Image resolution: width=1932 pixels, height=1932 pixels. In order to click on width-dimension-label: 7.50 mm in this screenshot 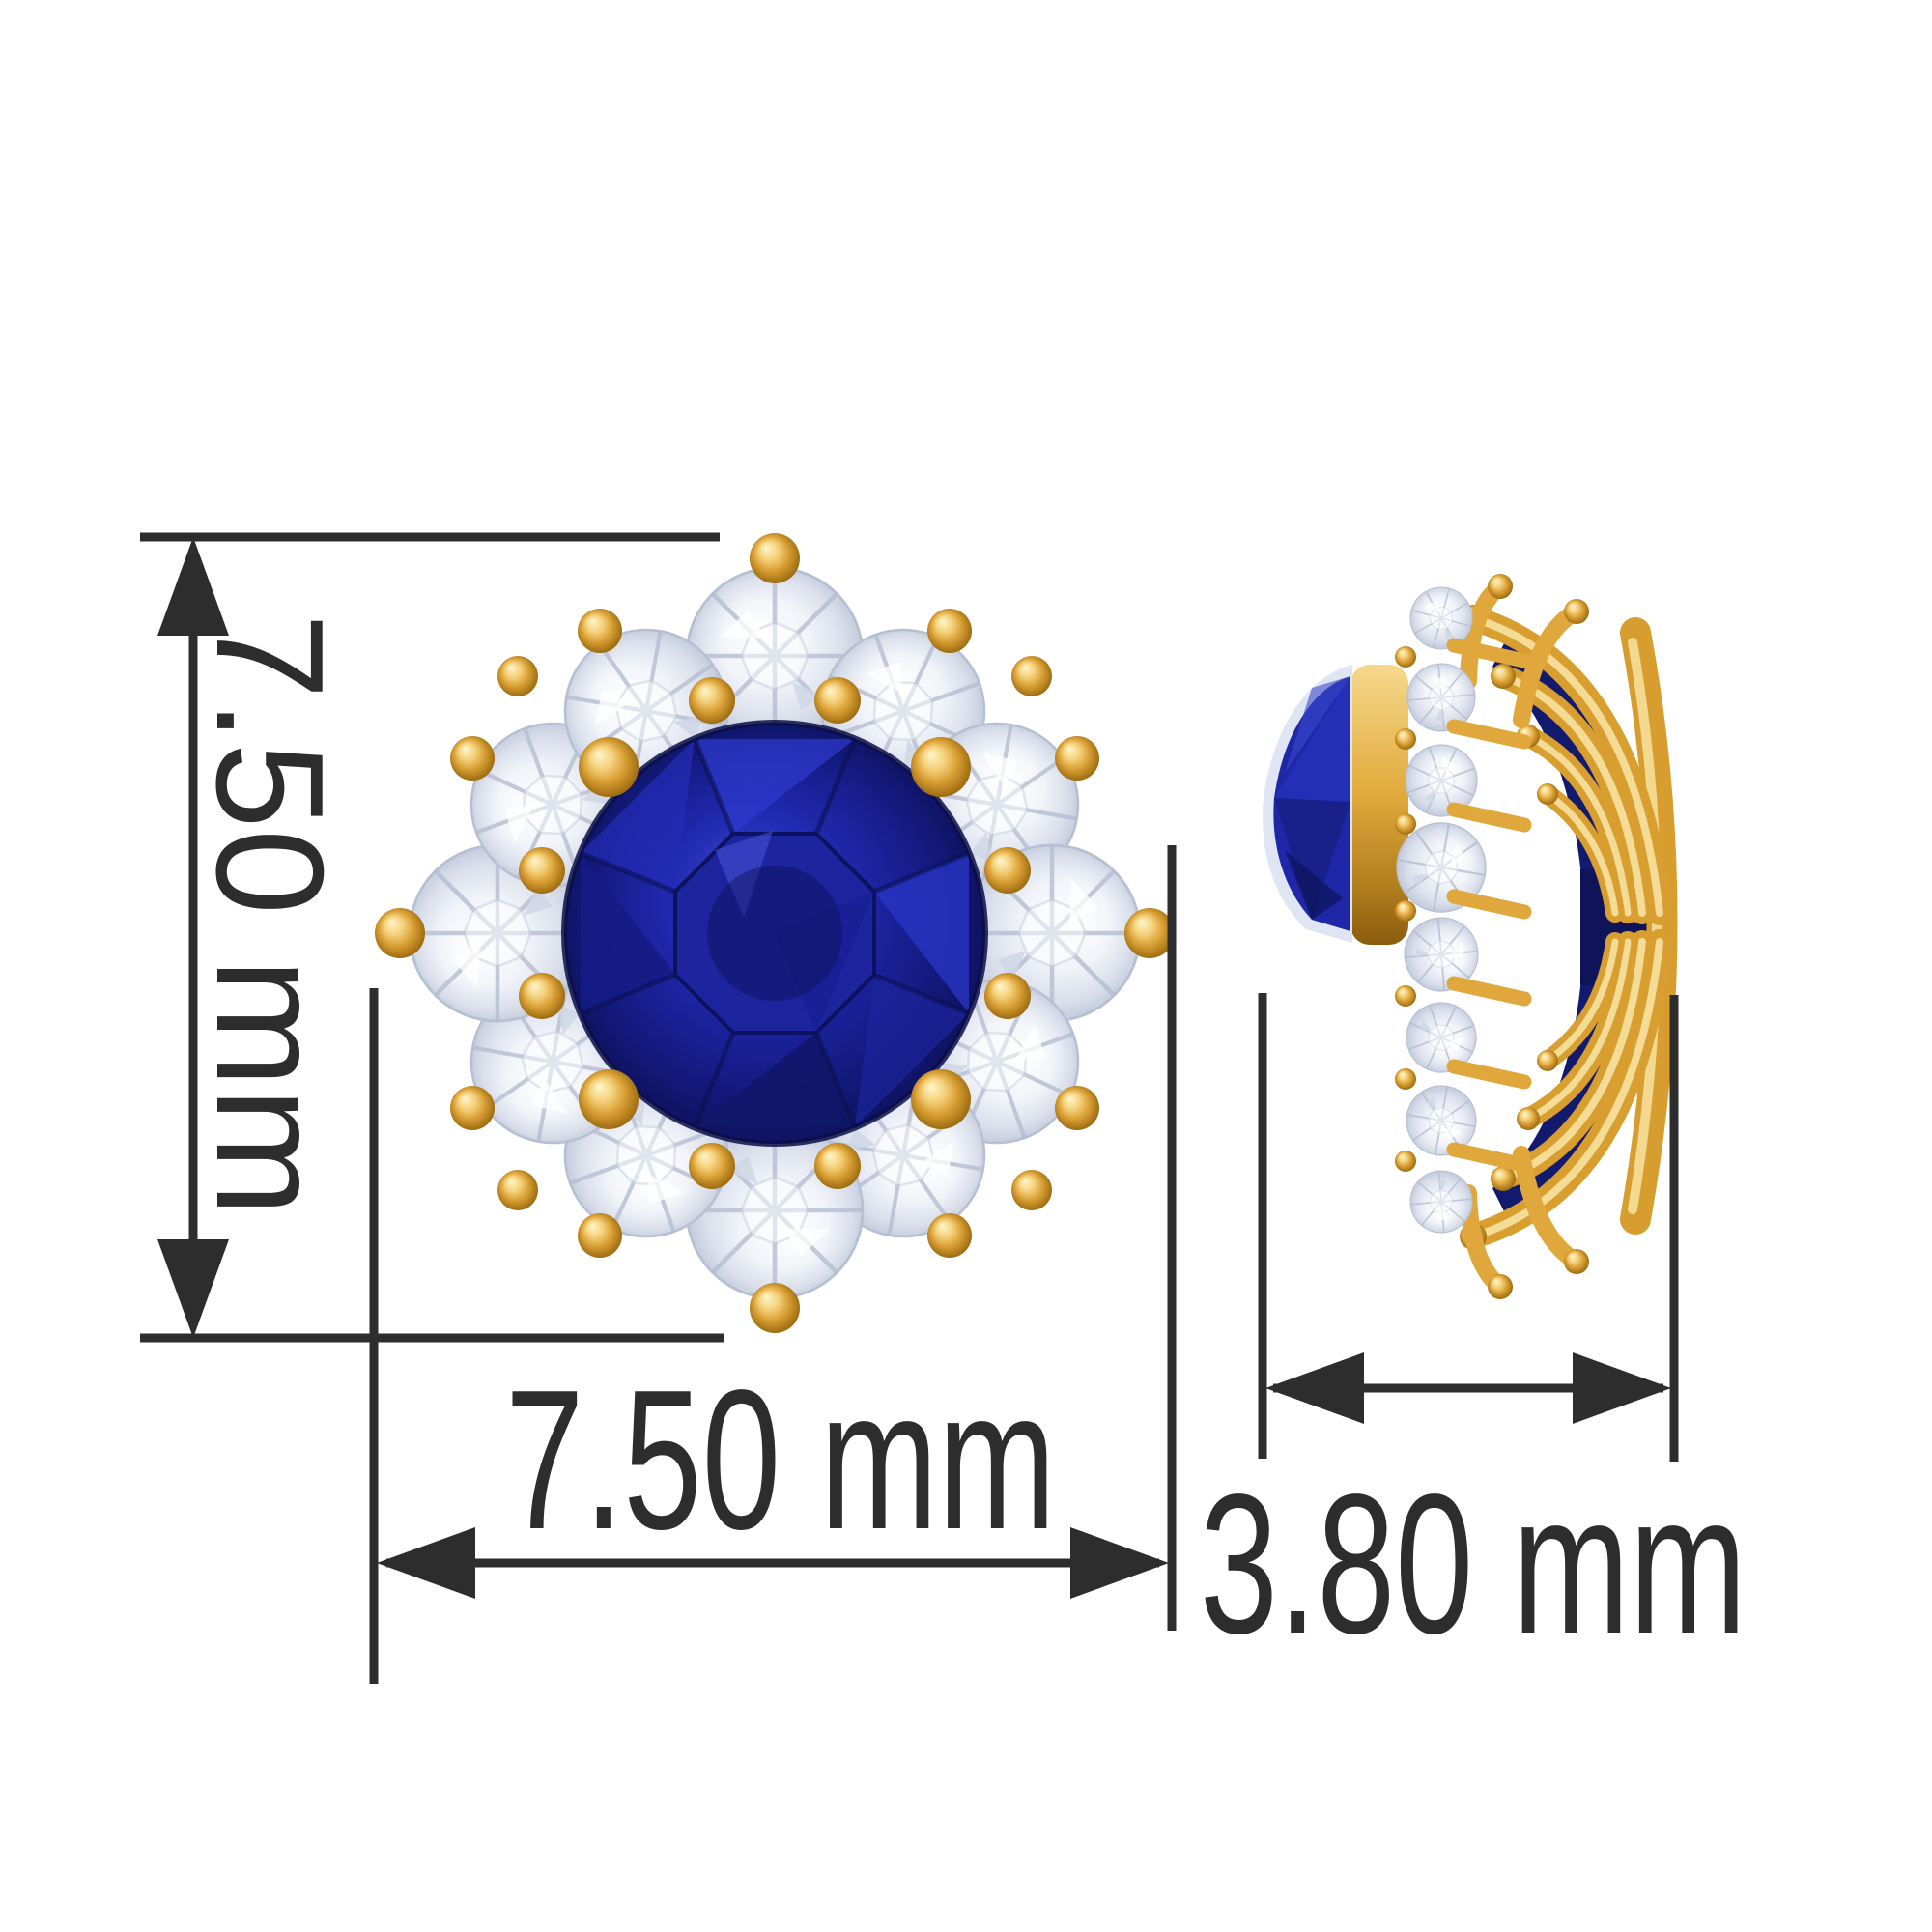, I will do `click(780, 1460)`.